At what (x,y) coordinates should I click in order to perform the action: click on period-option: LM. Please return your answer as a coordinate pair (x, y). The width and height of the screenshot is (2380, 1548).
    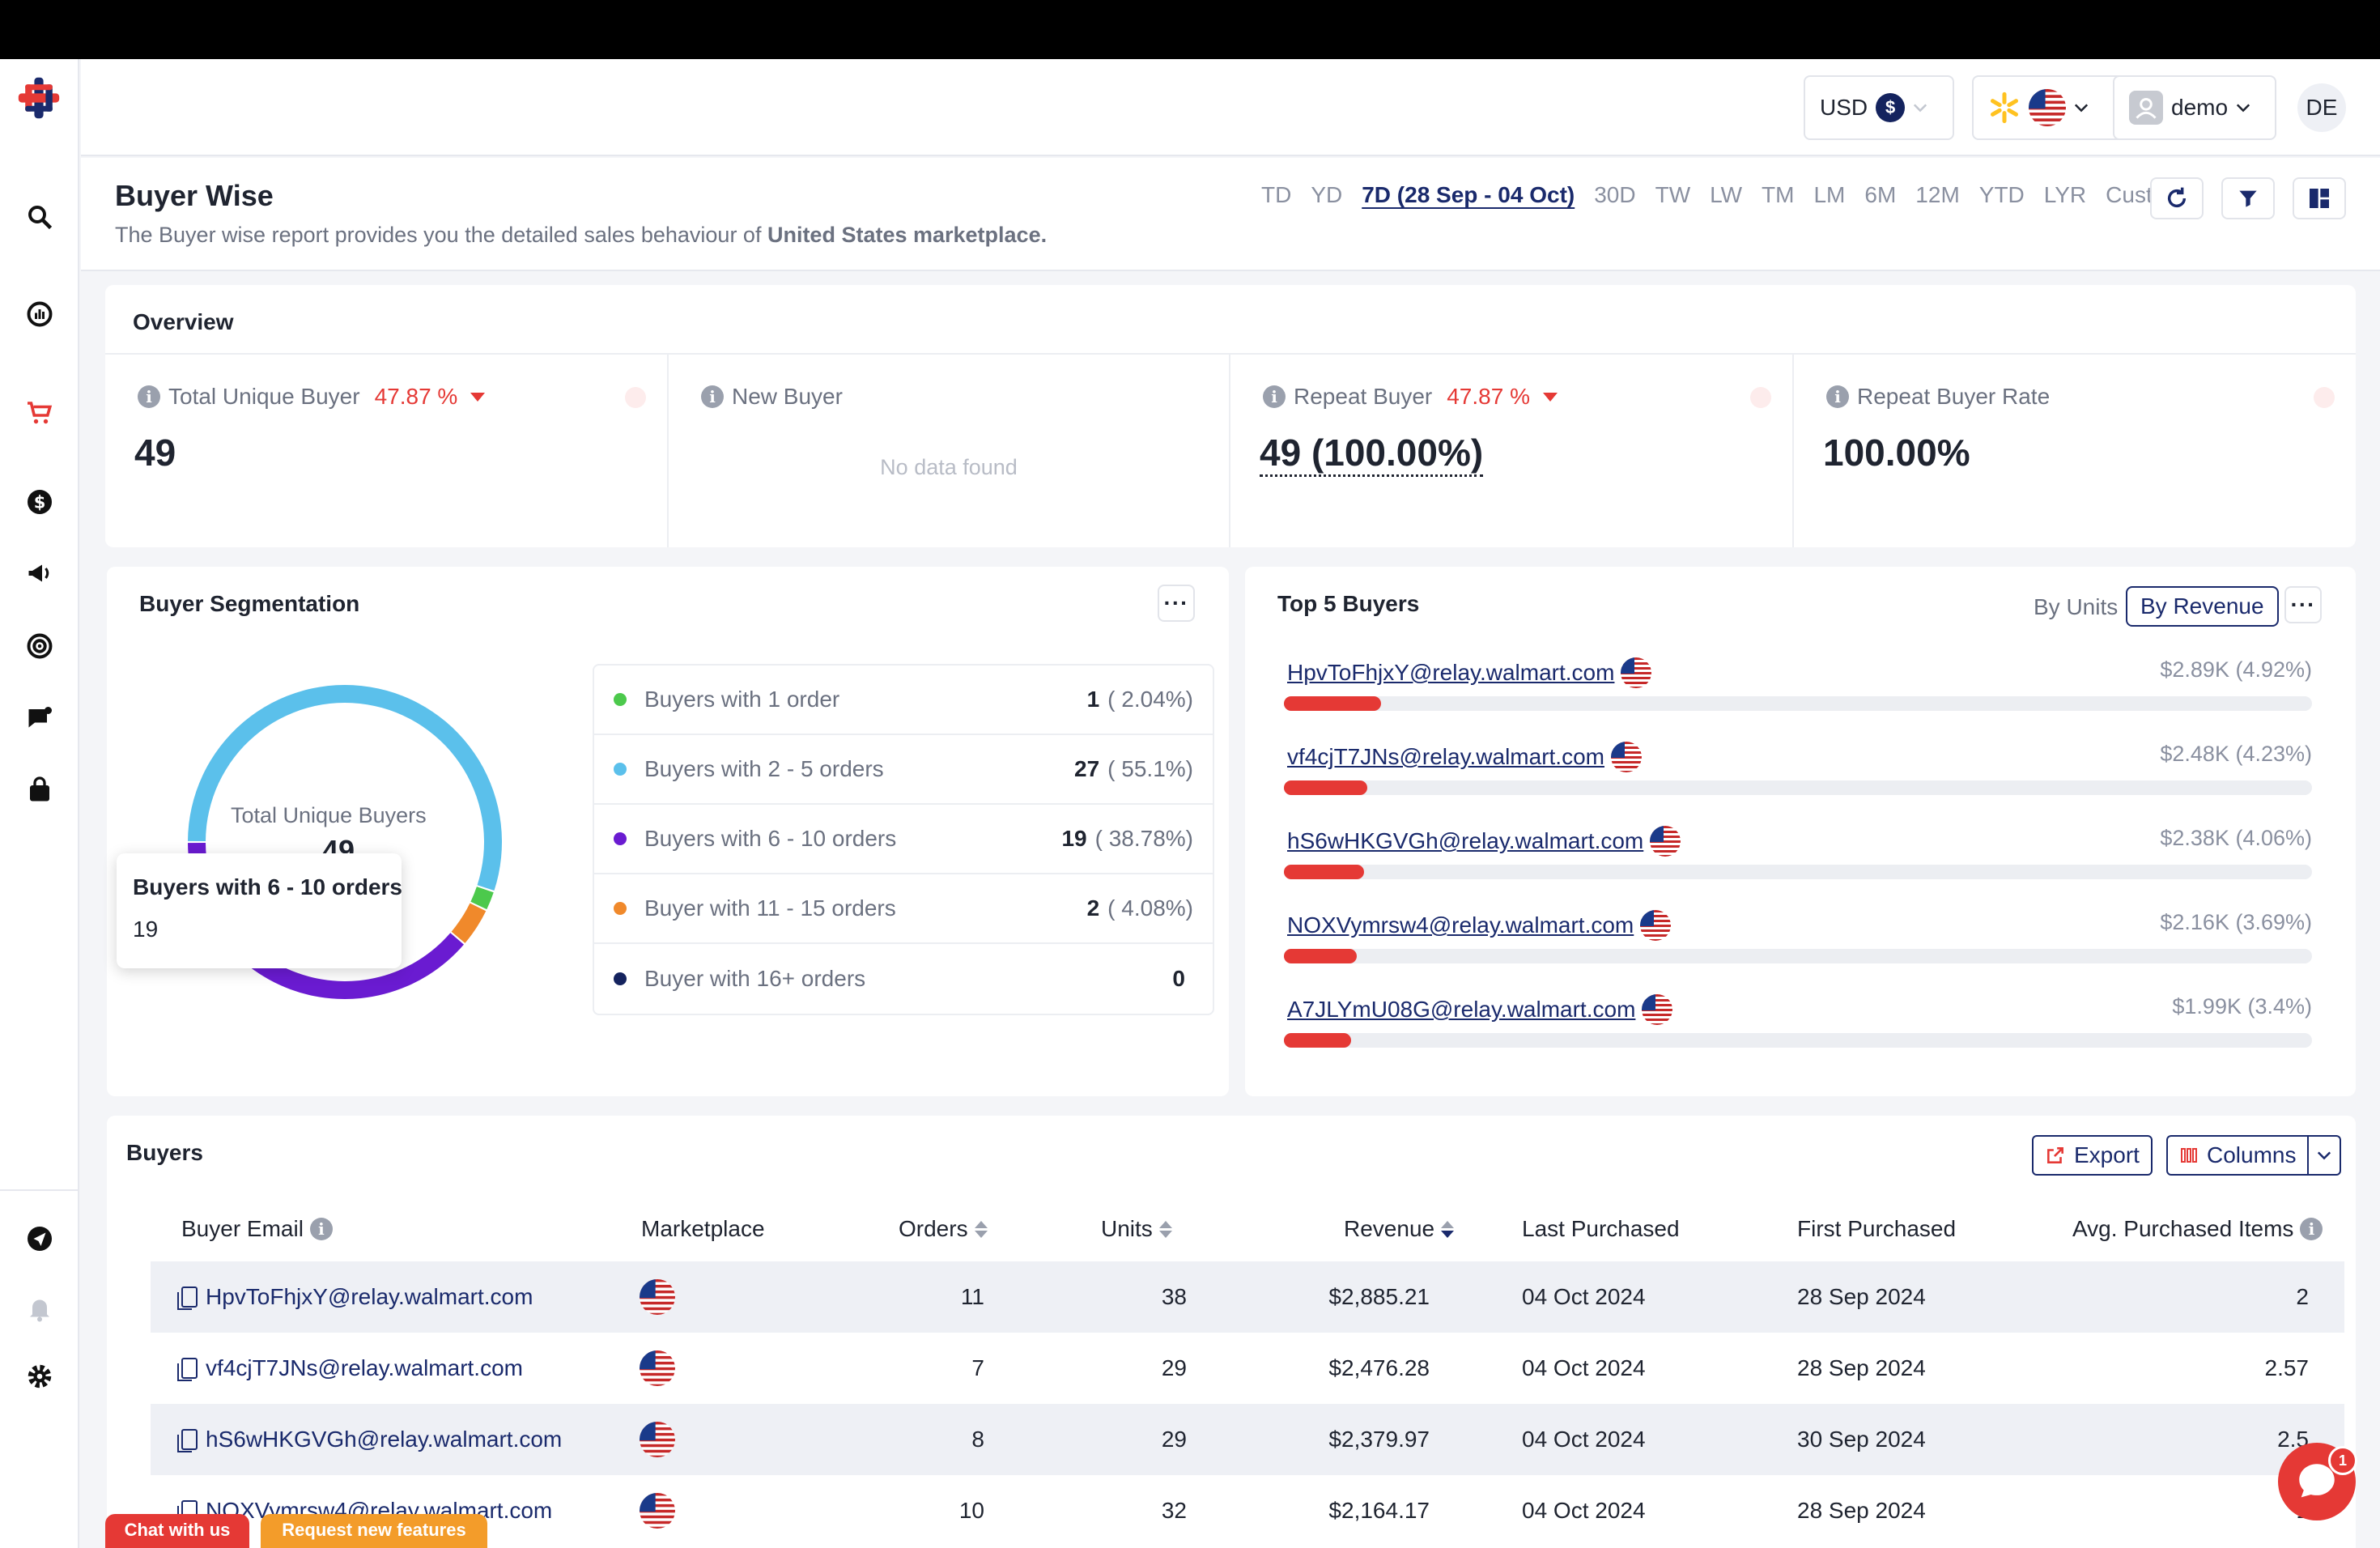
    Looking at the image, I should click on (1829, 194).